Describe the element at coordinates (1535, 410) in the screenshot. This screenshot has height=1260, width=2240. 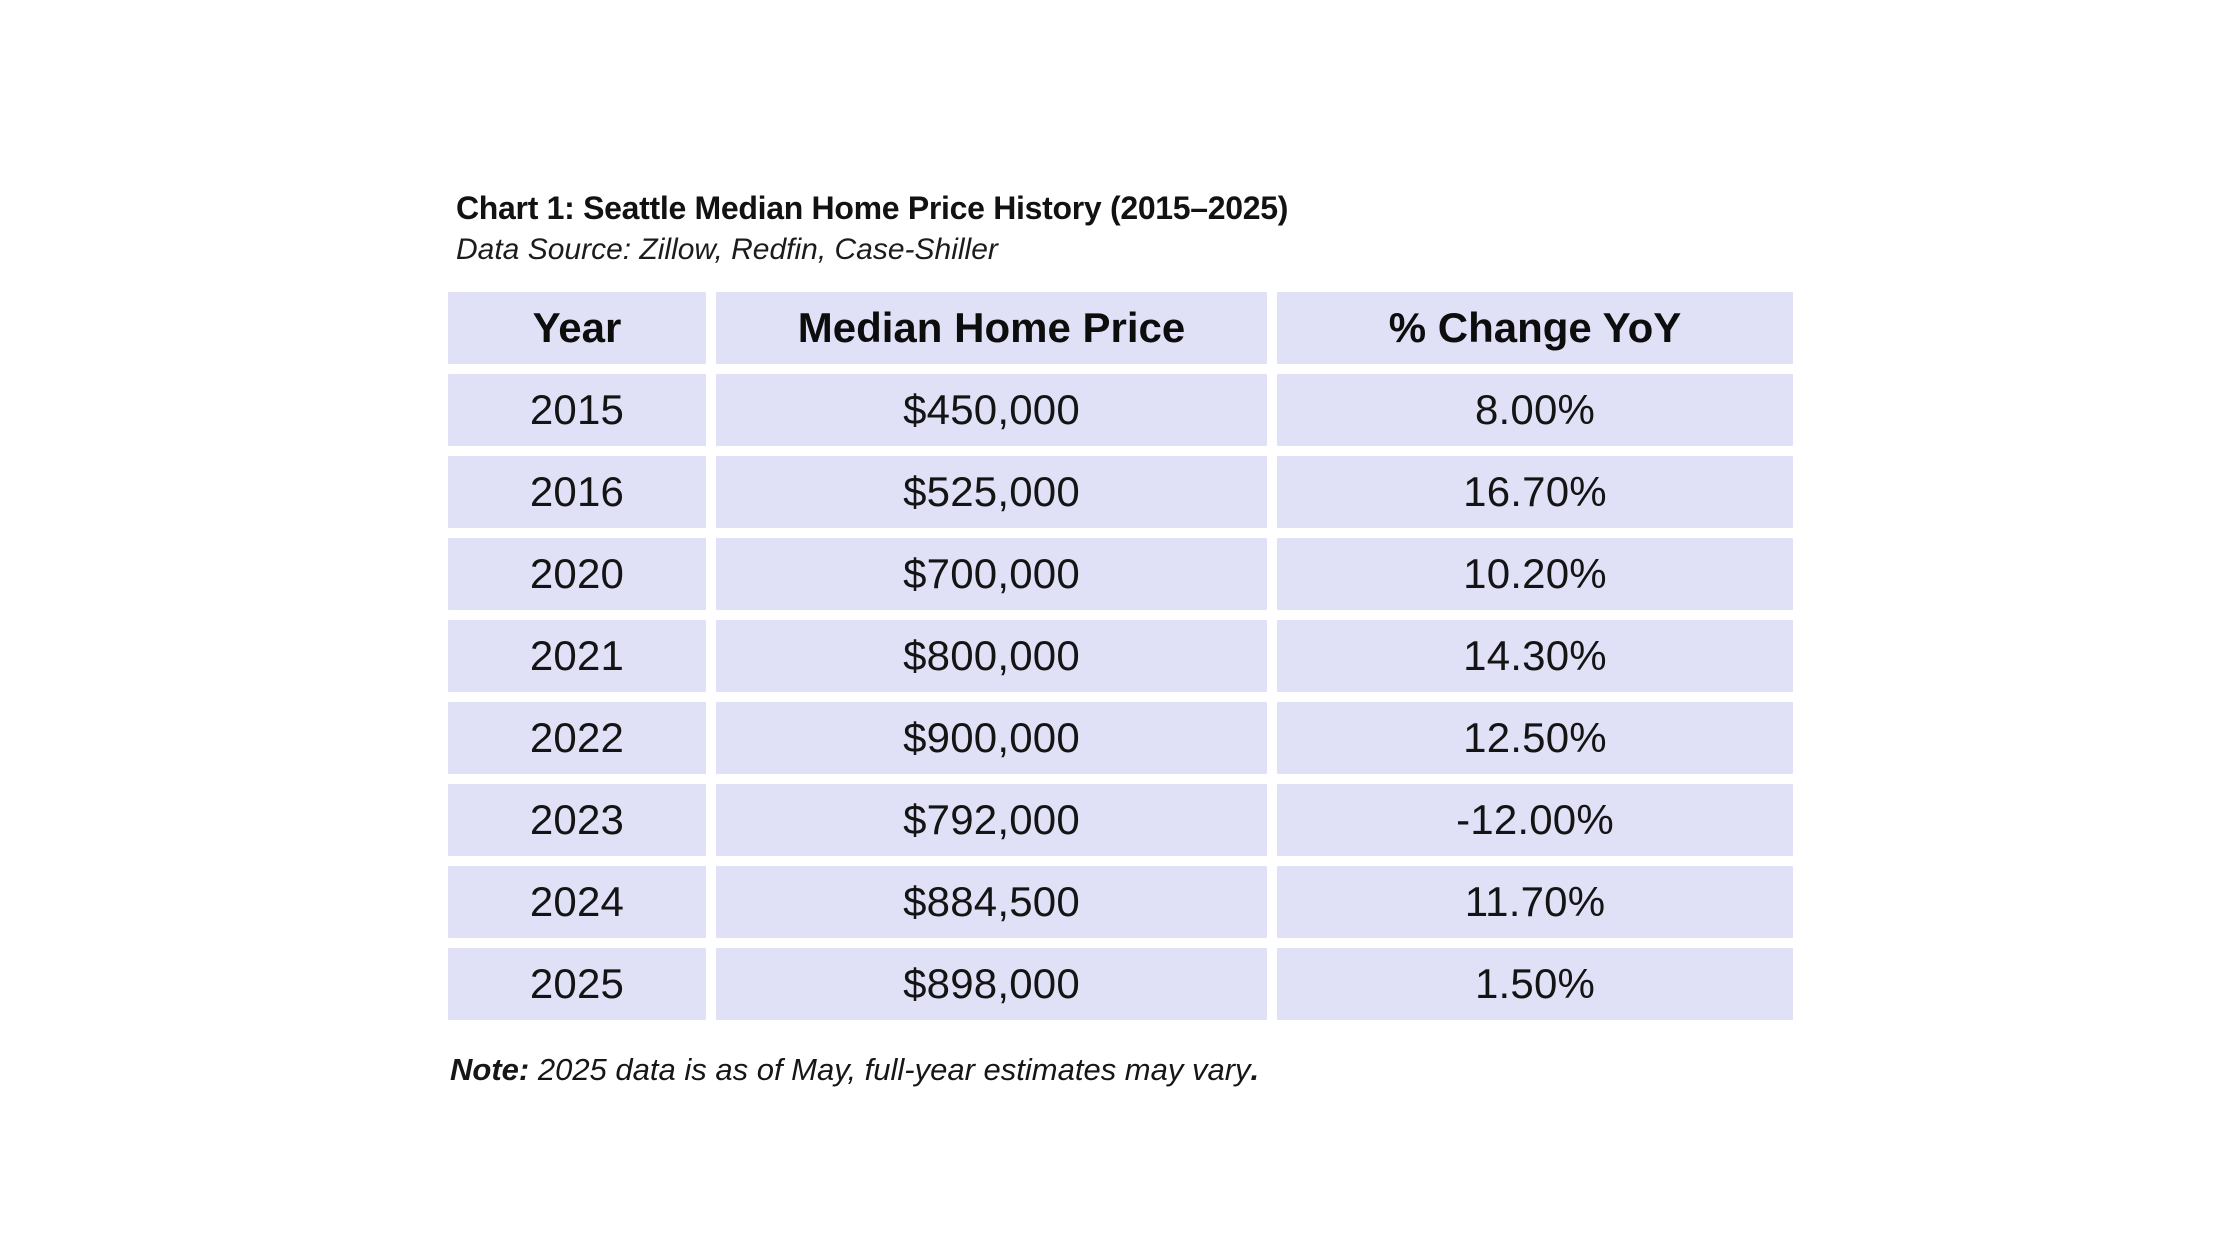
I see `cell-change: 8.00%` at that location.